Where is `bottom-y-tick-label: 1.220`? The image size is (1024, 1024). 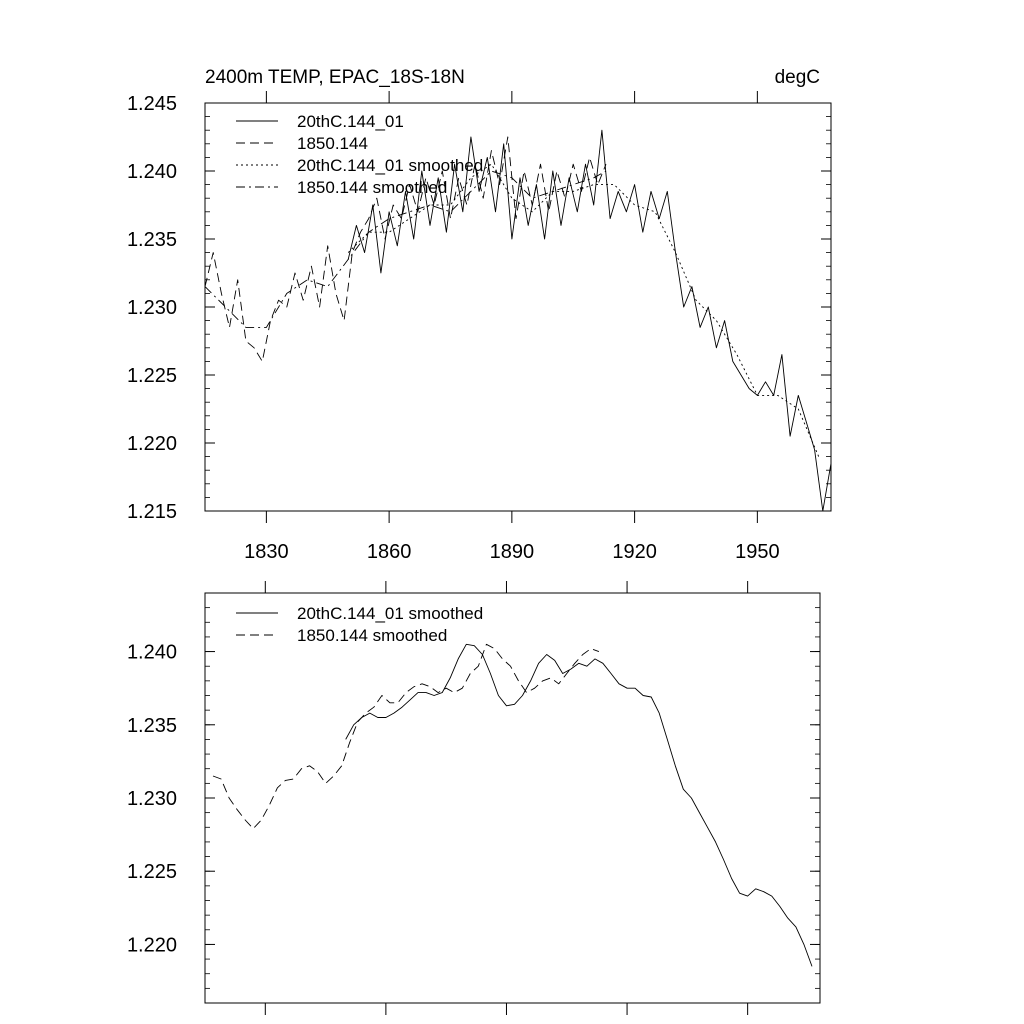 bottom-y-tick-label: 1.220 is located at coordinates (152, 945).